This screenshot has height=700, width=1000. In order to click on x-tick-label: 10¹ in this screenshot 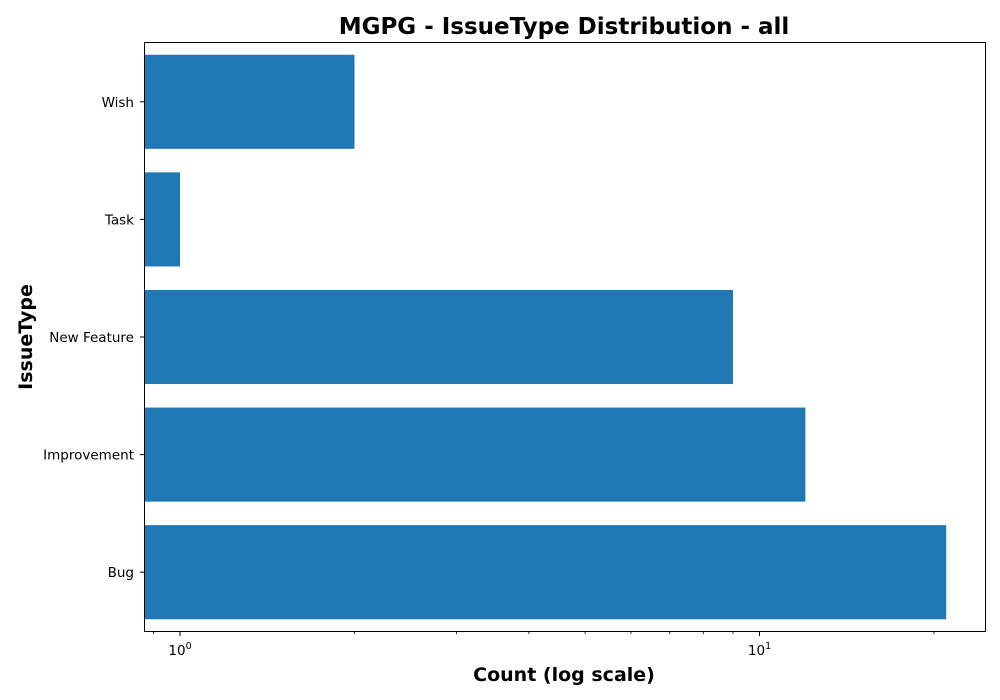, I will do `click(759, 650)`.